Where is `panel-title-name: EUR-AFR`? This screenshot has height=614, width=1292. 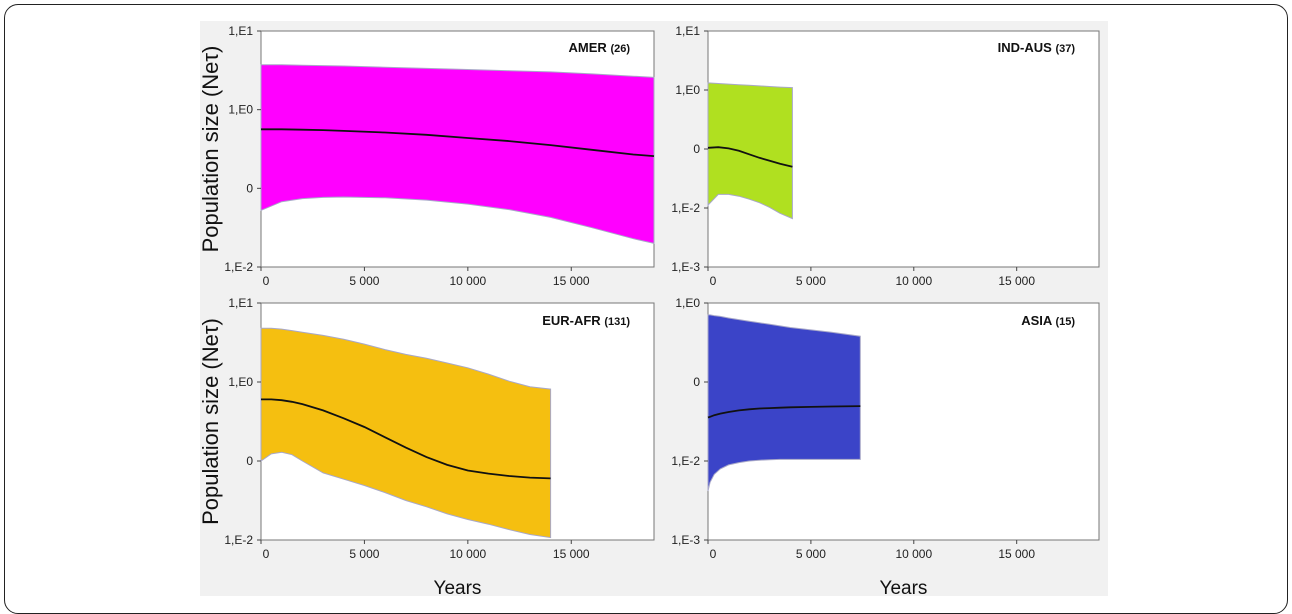 panel-title-name: EUR-AFR is located at coordinates (573, 320).